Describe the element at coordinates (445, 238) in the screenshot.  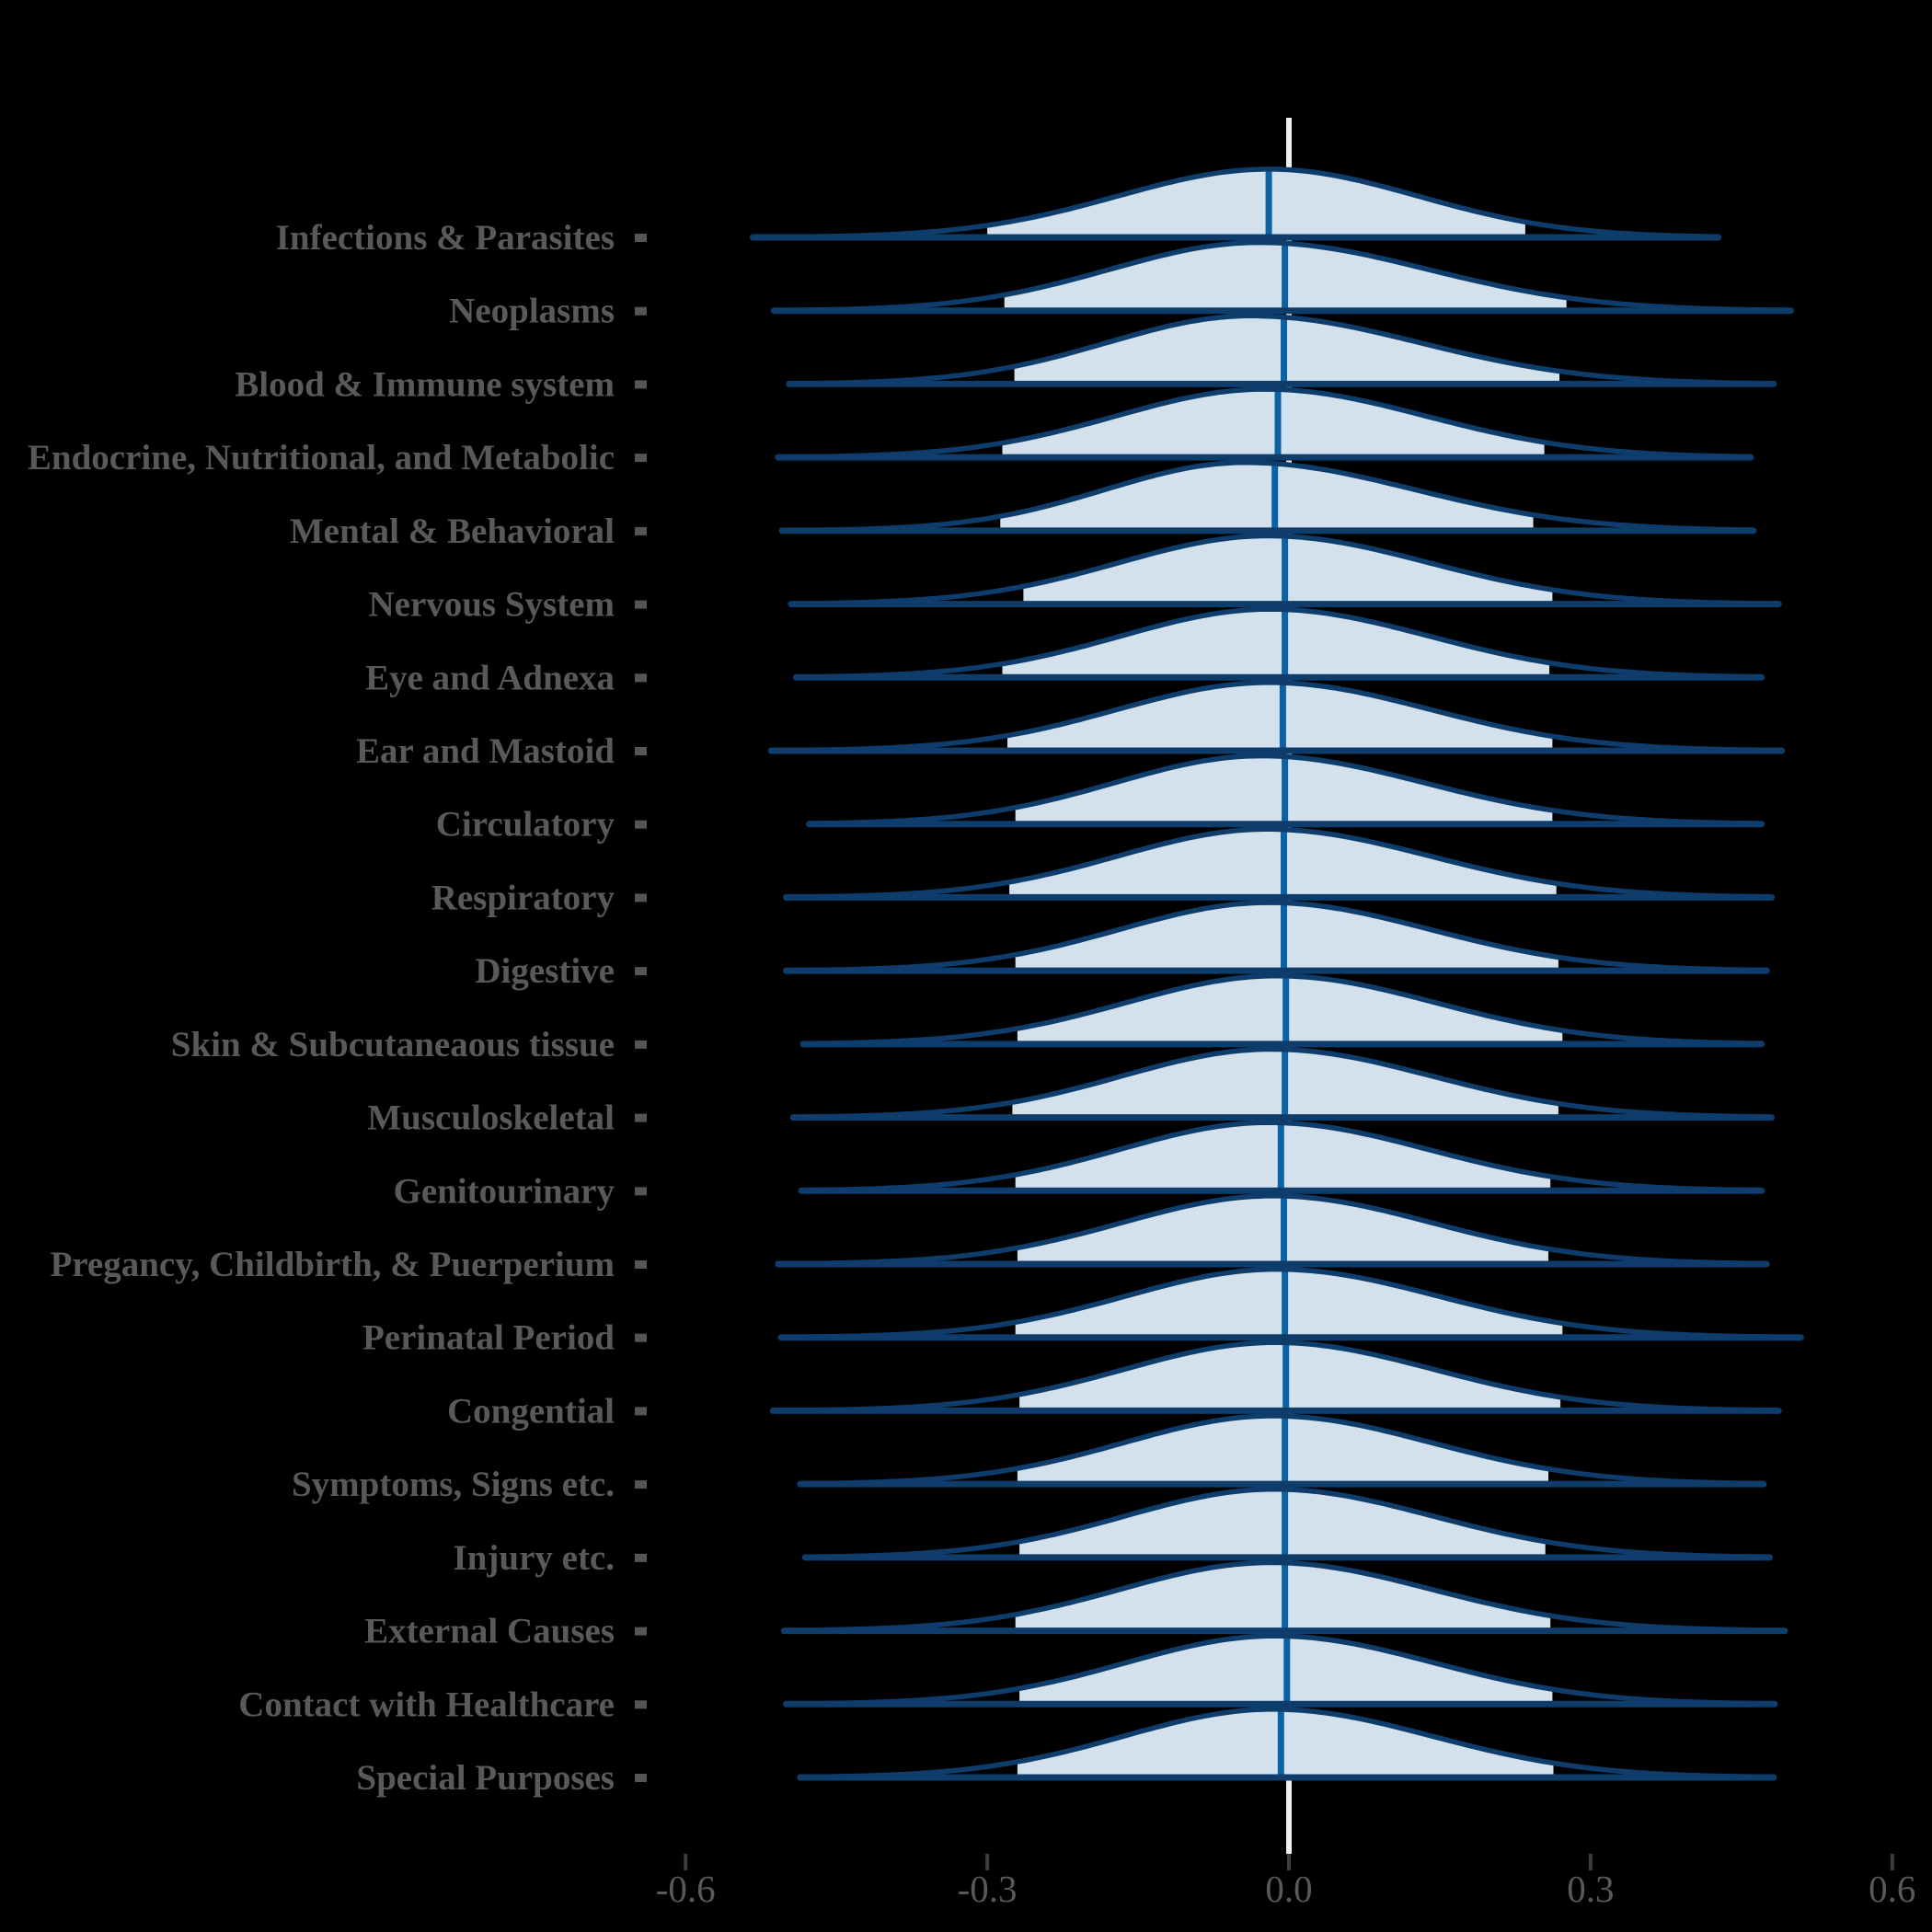
I see `category-label: Infections & Parasites` at that location.